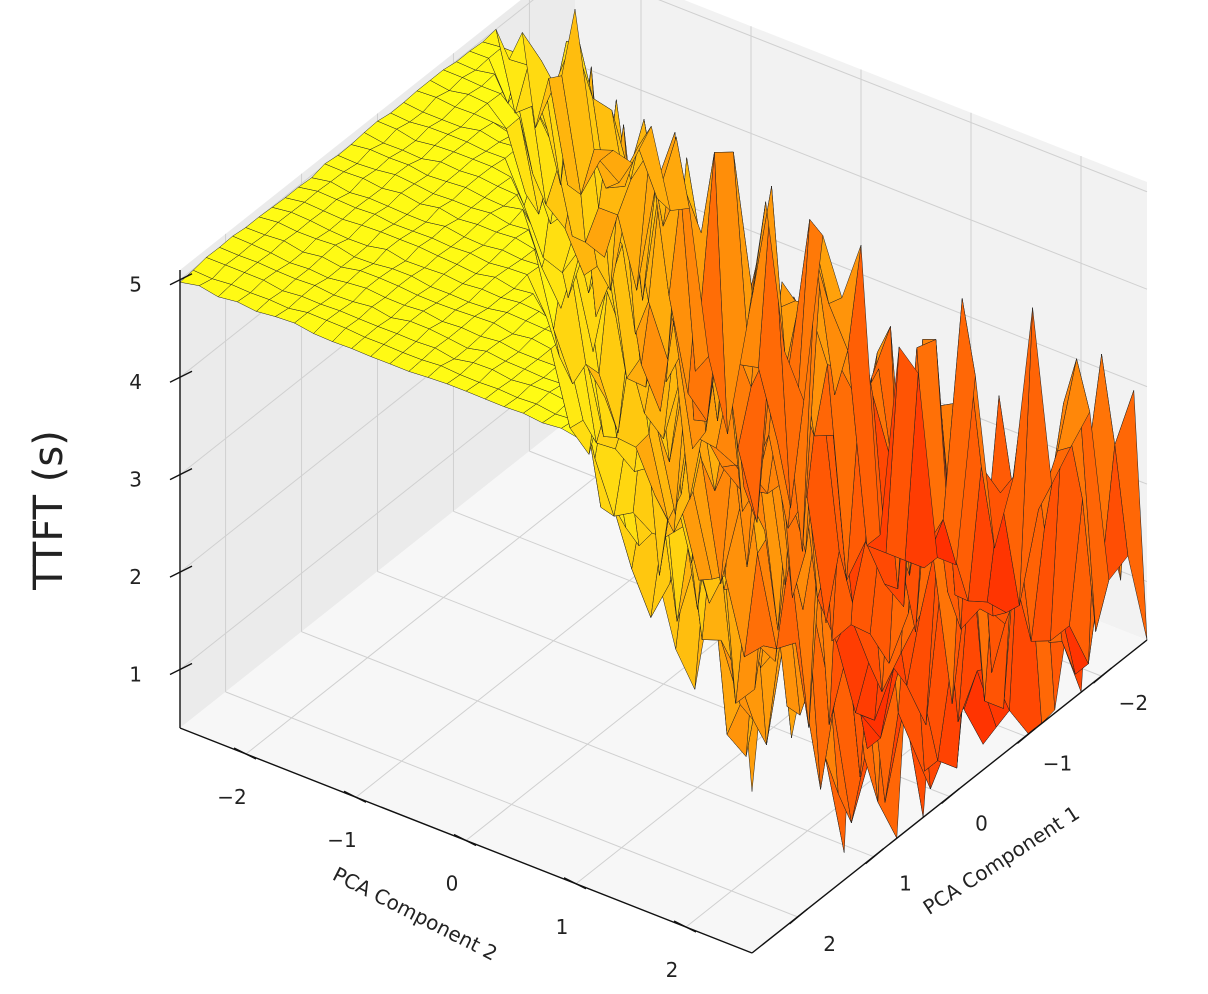  What do you see at coordinates (452, 884) in the screenshot?
I see `y-tick-label: 0` at bounding box center [452, 884].